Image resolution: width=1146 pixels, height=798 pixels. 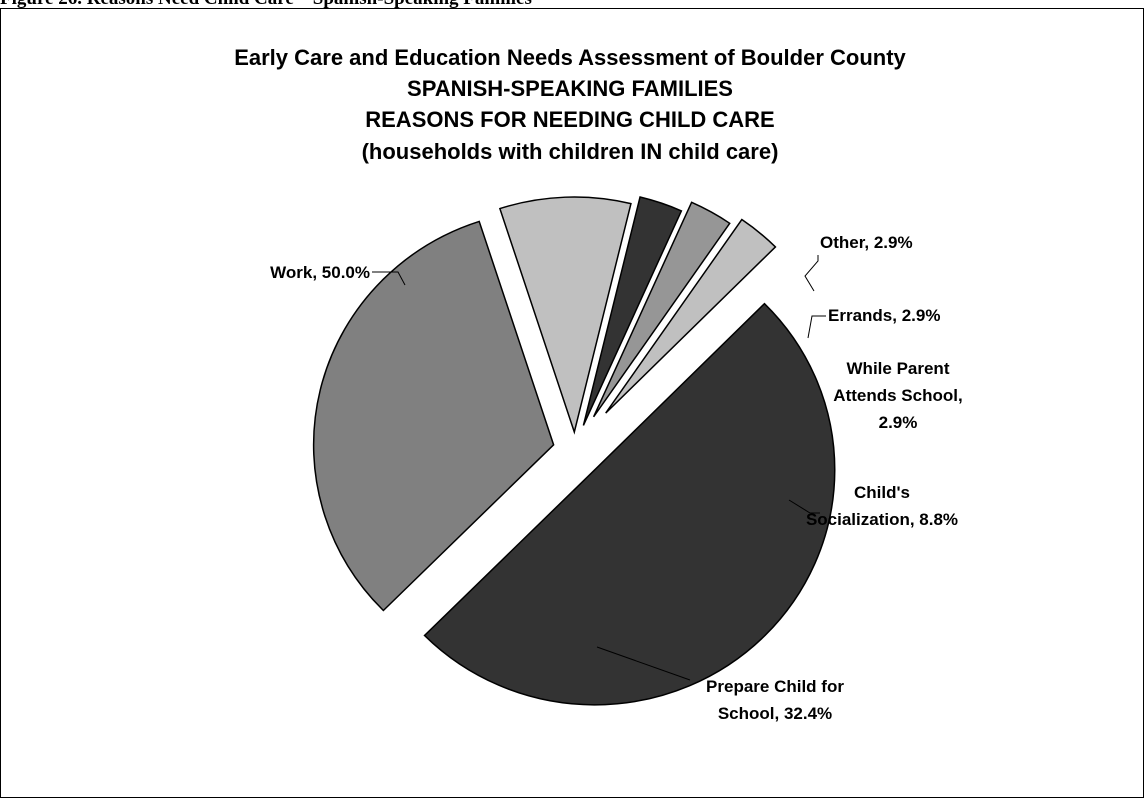 I want to click on pie-slice-child-s-socialization, so click(x=565, y=315).